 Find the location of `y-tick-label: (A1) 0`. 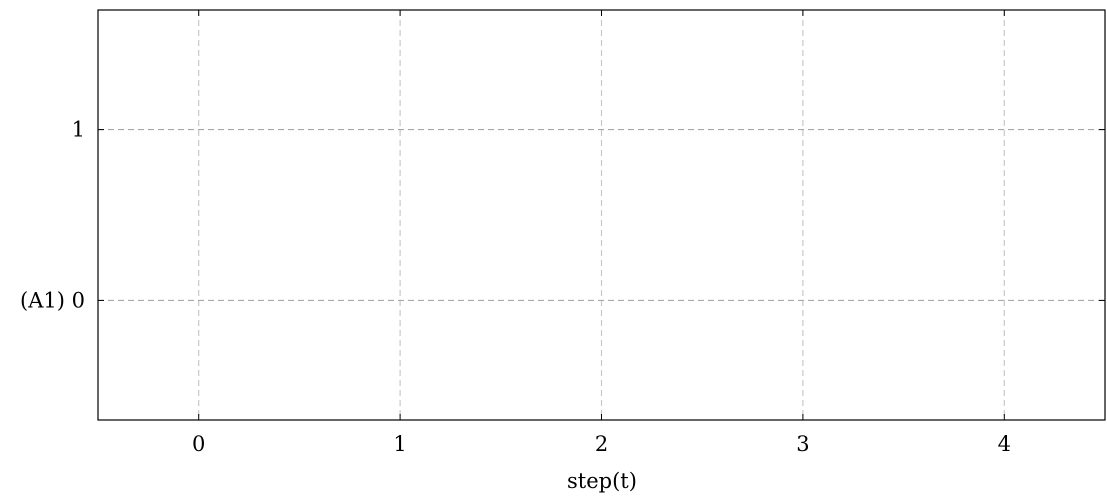

y-tick-label: (A1) 0 is located at coordinates (52, 300).